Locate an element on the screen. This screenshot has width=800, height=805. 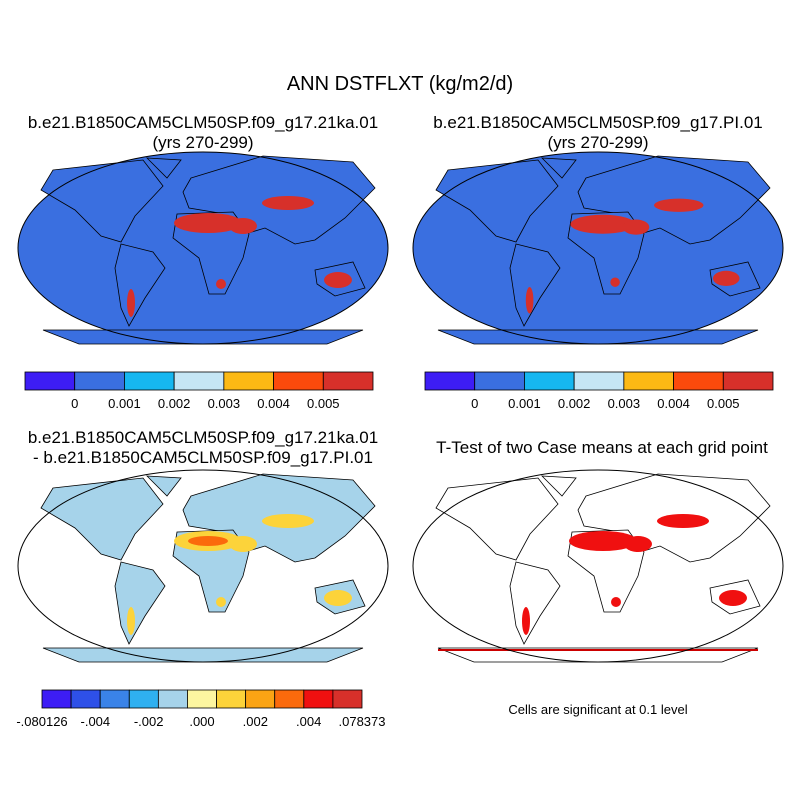
panel-subtitle: - b.e21.B1850CAM5CLM50SP.f09_g17.PI.01 is located at coordinates (203, 457).